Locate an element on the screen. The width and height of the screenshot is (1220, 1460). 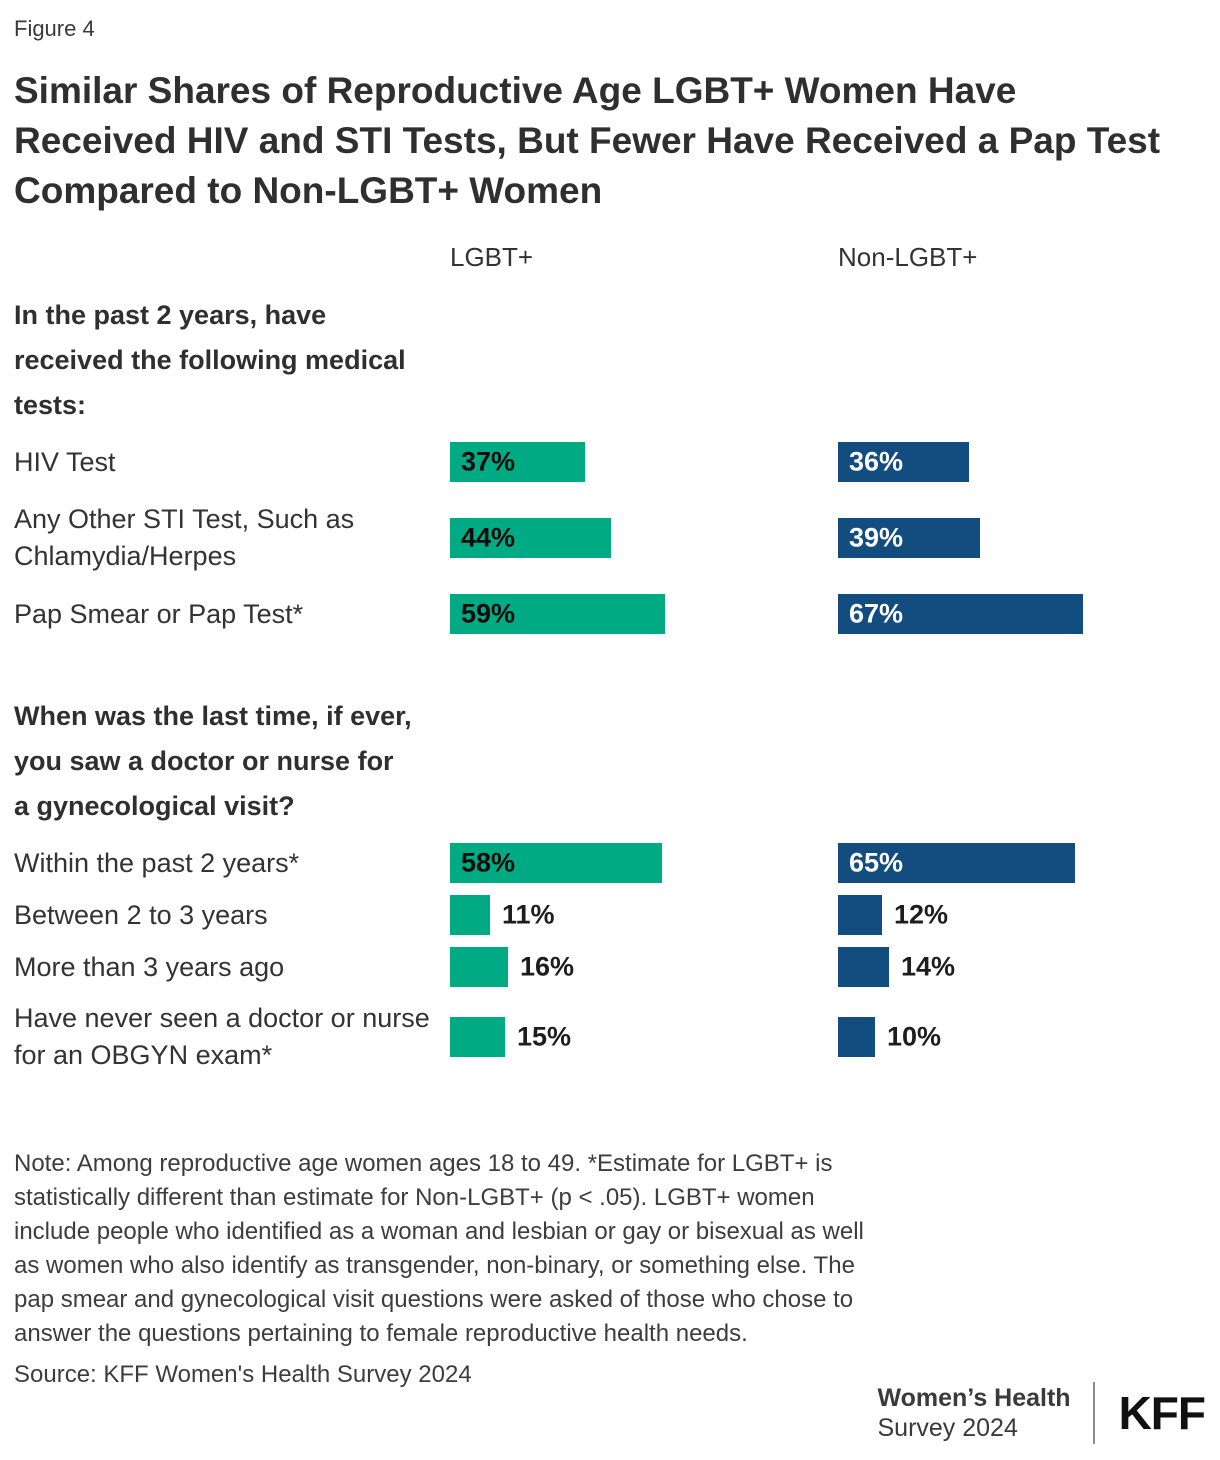
footer-program-line1: Women’s Health is located at coordinates (974, 1398).